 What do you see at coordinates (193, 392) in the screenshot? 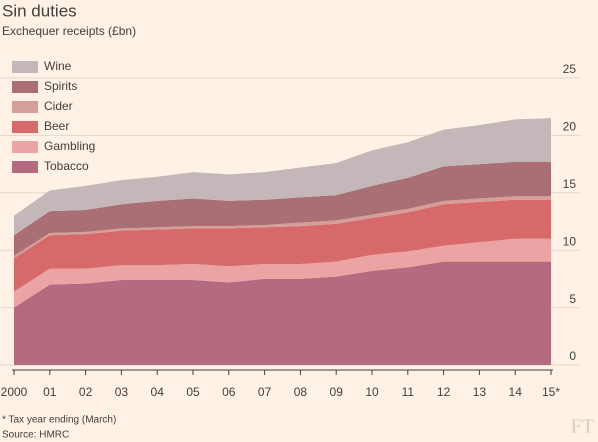
I see `x-tick-label: 05` at bounding box center [193, 392].